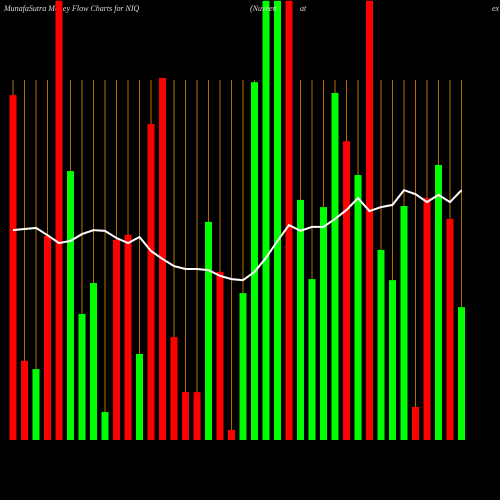  What do you see at coordinates (263, 8) in the screenshot?
I see `annotation: (Nuveen` at bounding box center [263, 8].